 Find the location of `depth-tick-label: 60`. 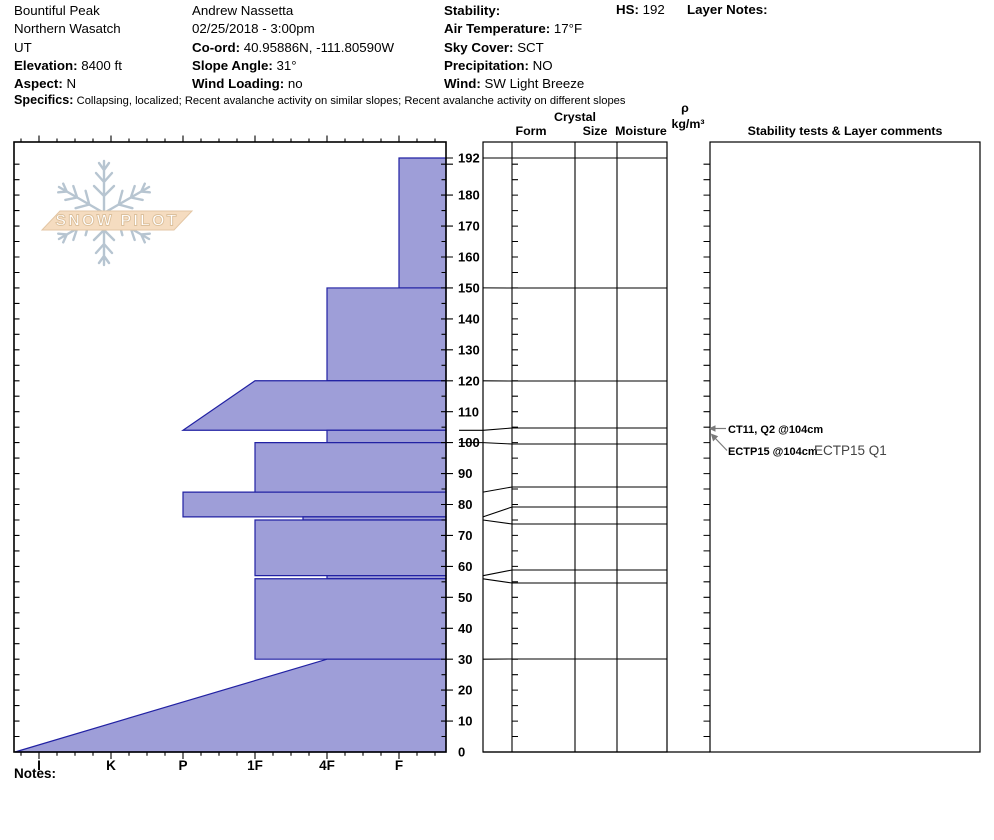

depth-tick-label: 60 is located at coordinates (465, 566).